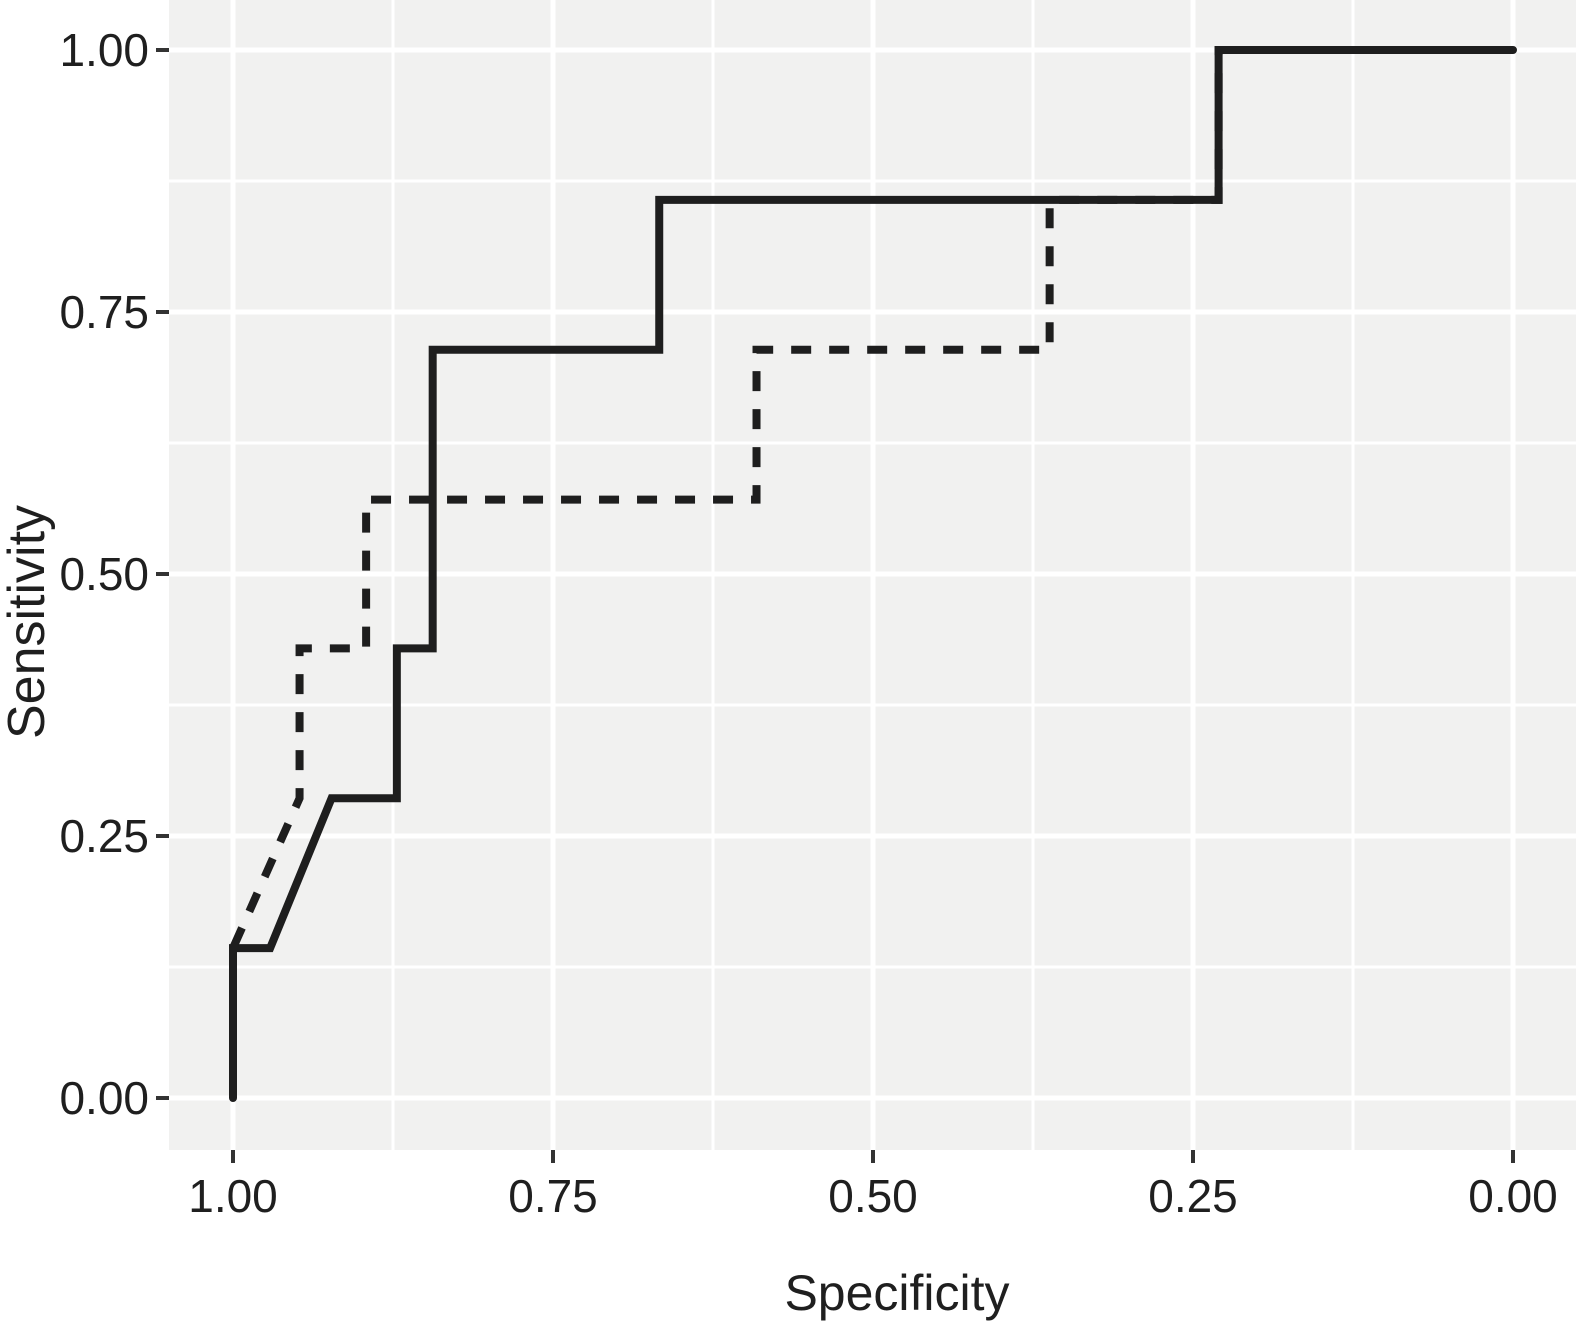 Image resolution: width=1576 pixels, height=1322 pixels. What do you see at coordinates (28, 622) in the screenshot?
I see `y-axis-title: Sensitivity` at bounding box center [28, 622].